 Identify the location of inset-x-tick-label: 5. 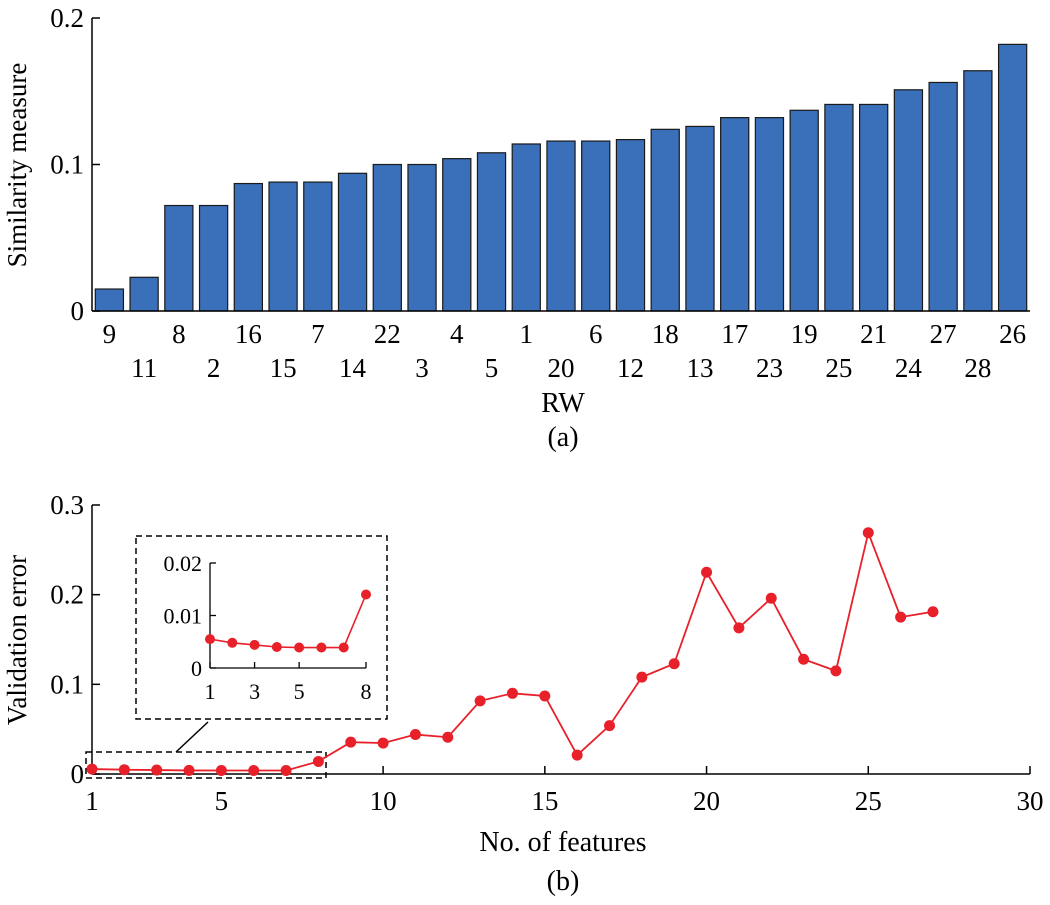
(299, 691).